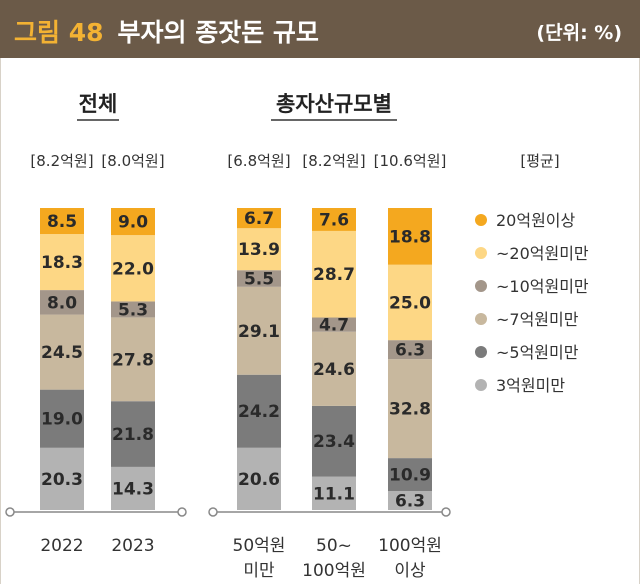  I want to click on data-label: 14.3, so click(133, 489).